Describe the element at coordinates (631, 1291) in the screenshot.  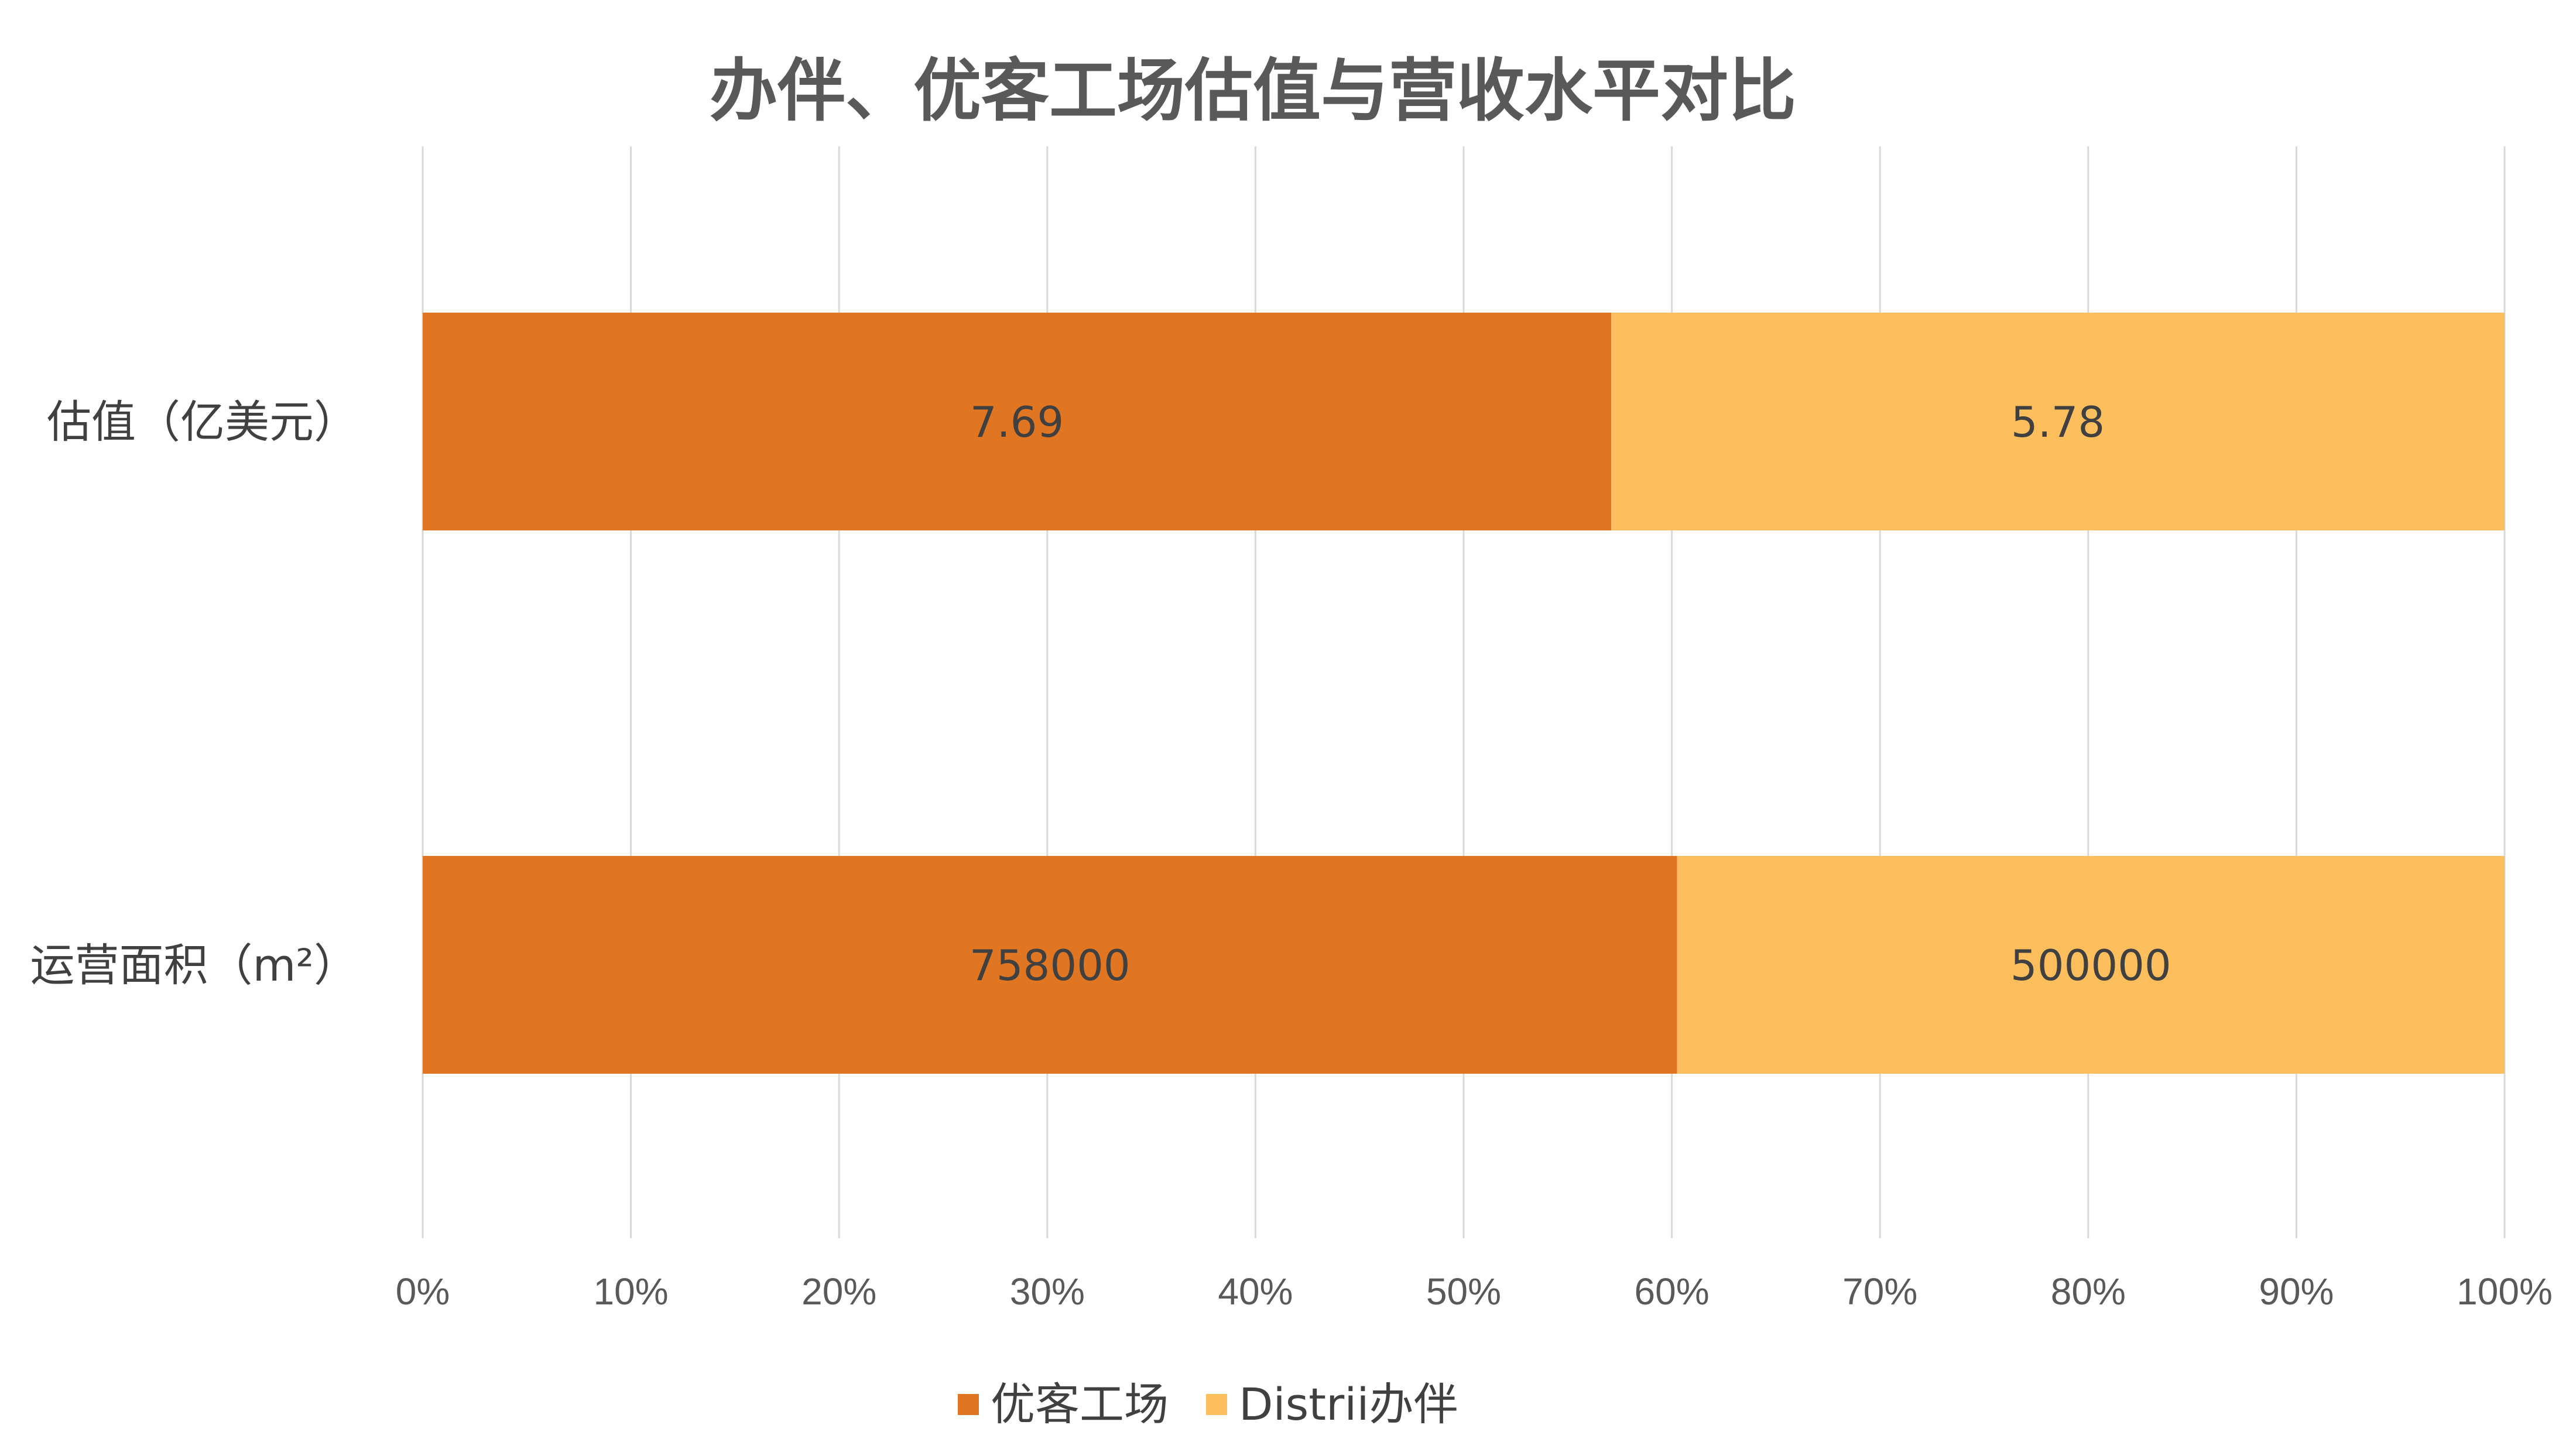
I see `x-tick-label: 10%` at that location.